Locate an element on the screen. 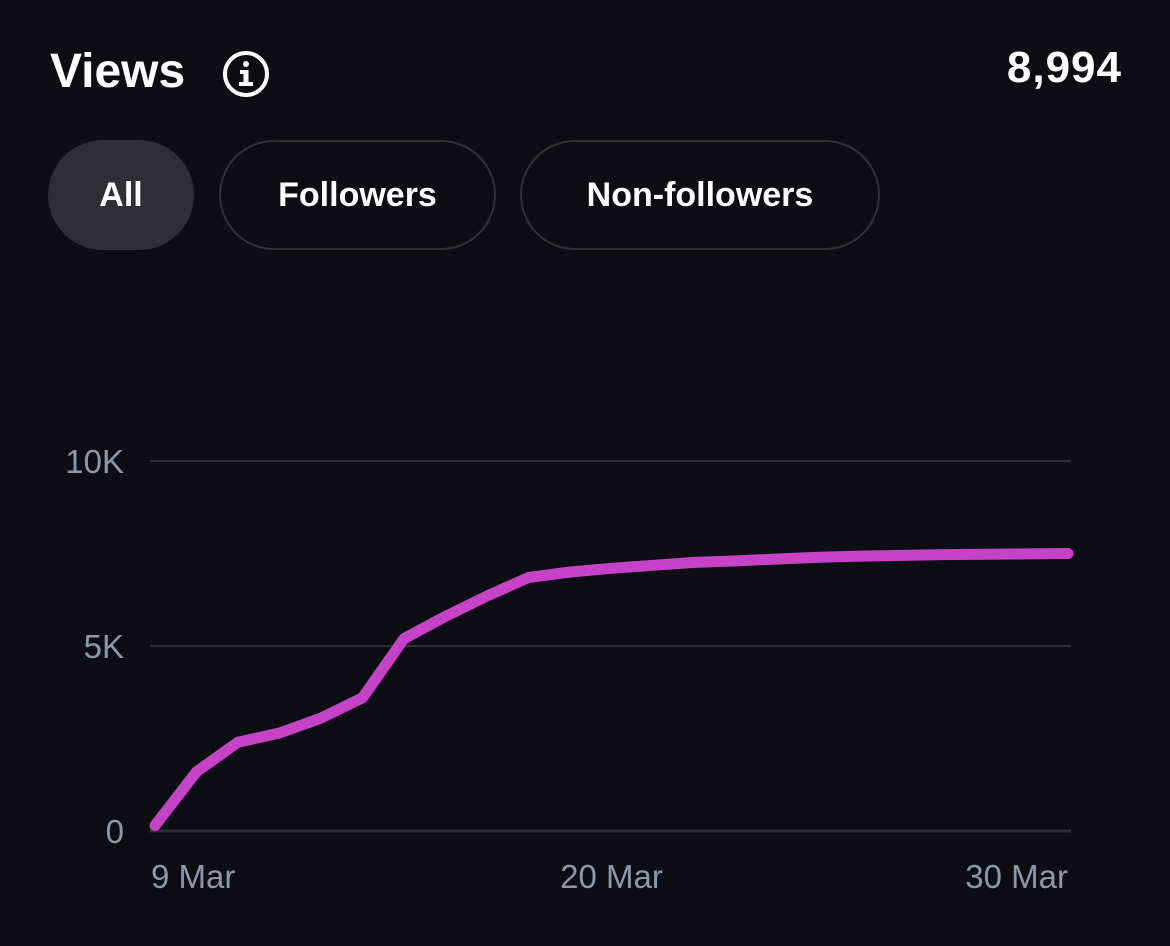 This screenshot has height=946, width=1170. y-tick-label: 0 is located at coordinates (115, 831).